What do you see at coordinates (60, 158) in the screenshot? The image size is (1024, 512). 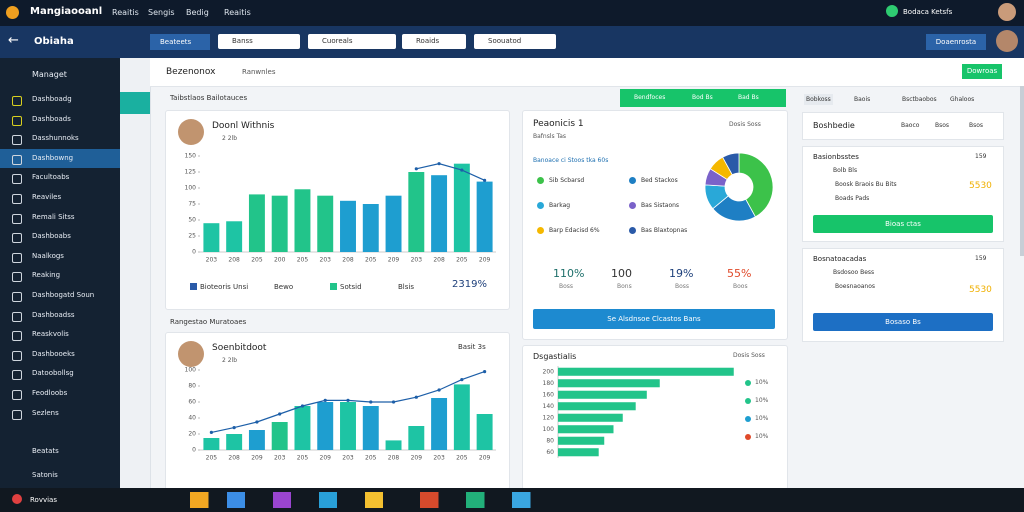 I see `sidebar-item: Dashbowng` at bounding box center [60, 158].